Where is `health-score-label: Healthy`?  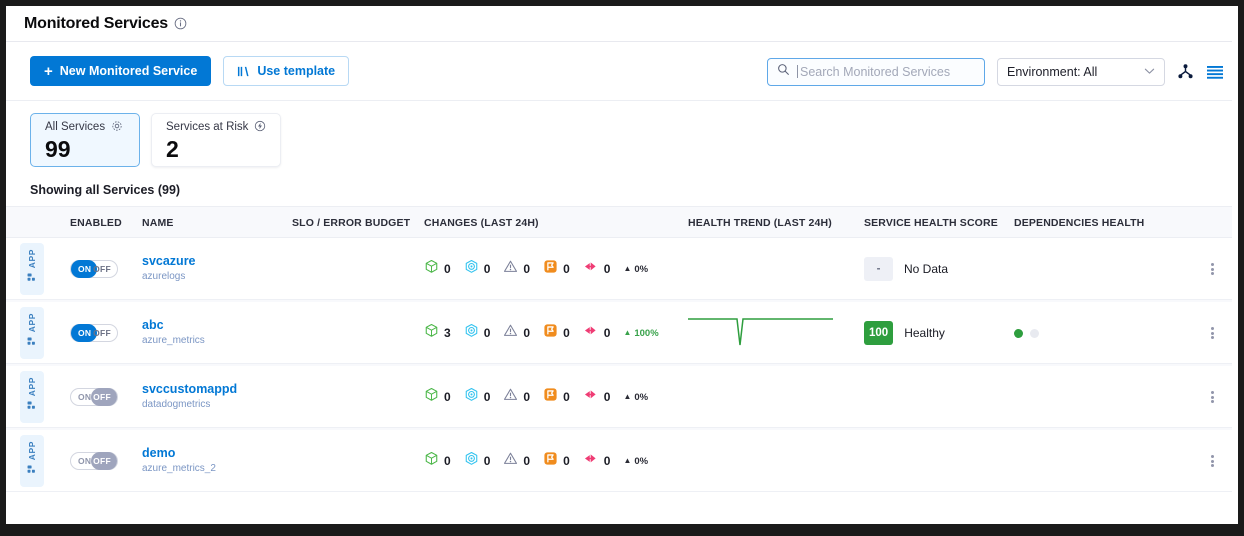 health-score-label: Healthy is located at coordinates (924, 333).